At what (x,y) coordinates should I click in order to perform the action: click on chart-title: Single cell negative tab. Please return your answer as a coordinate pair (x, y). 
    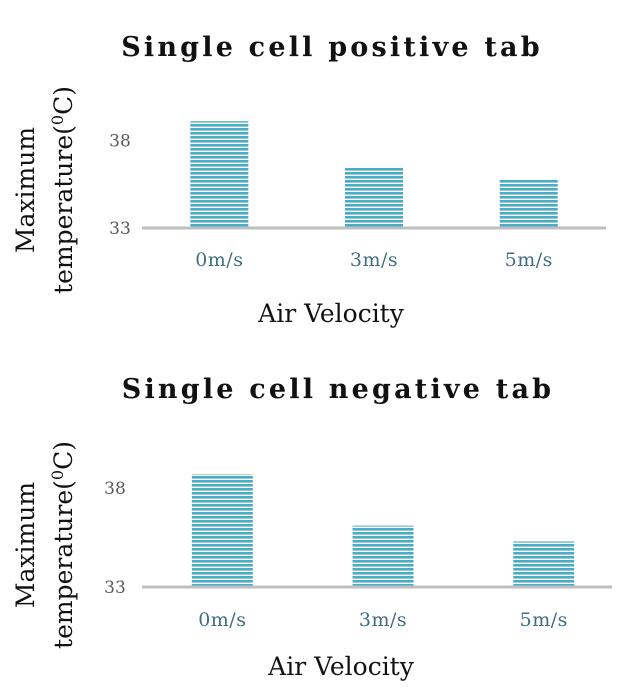
    Looking at the image, I should click on (338, 389).